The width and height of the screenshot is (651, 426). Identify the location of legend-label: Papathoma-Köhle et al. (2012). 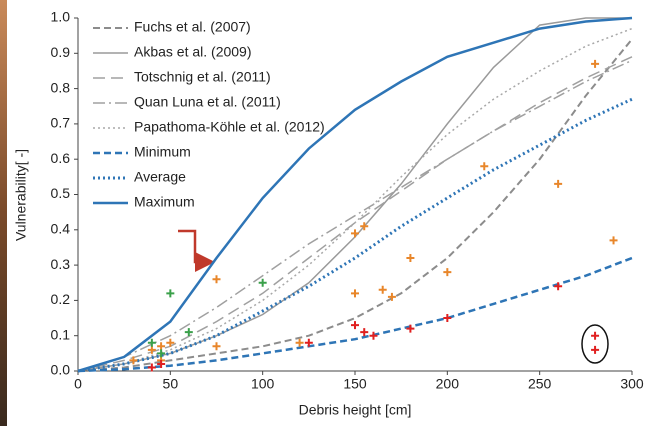
(229, 127).